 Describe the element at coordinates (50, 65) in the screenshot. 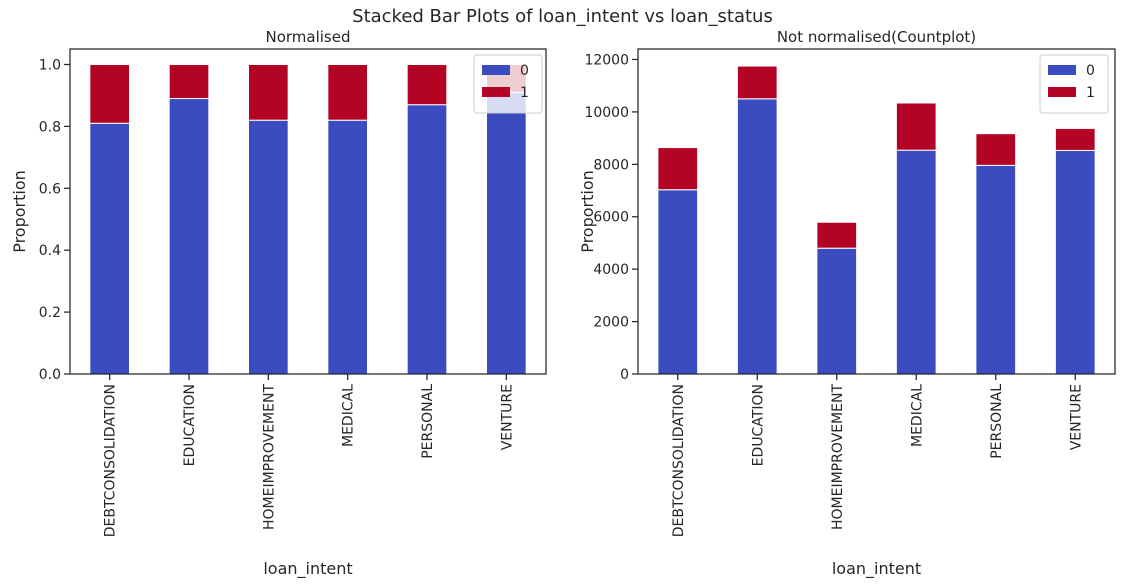

I see `y-tick-label: 1.0` at that location.